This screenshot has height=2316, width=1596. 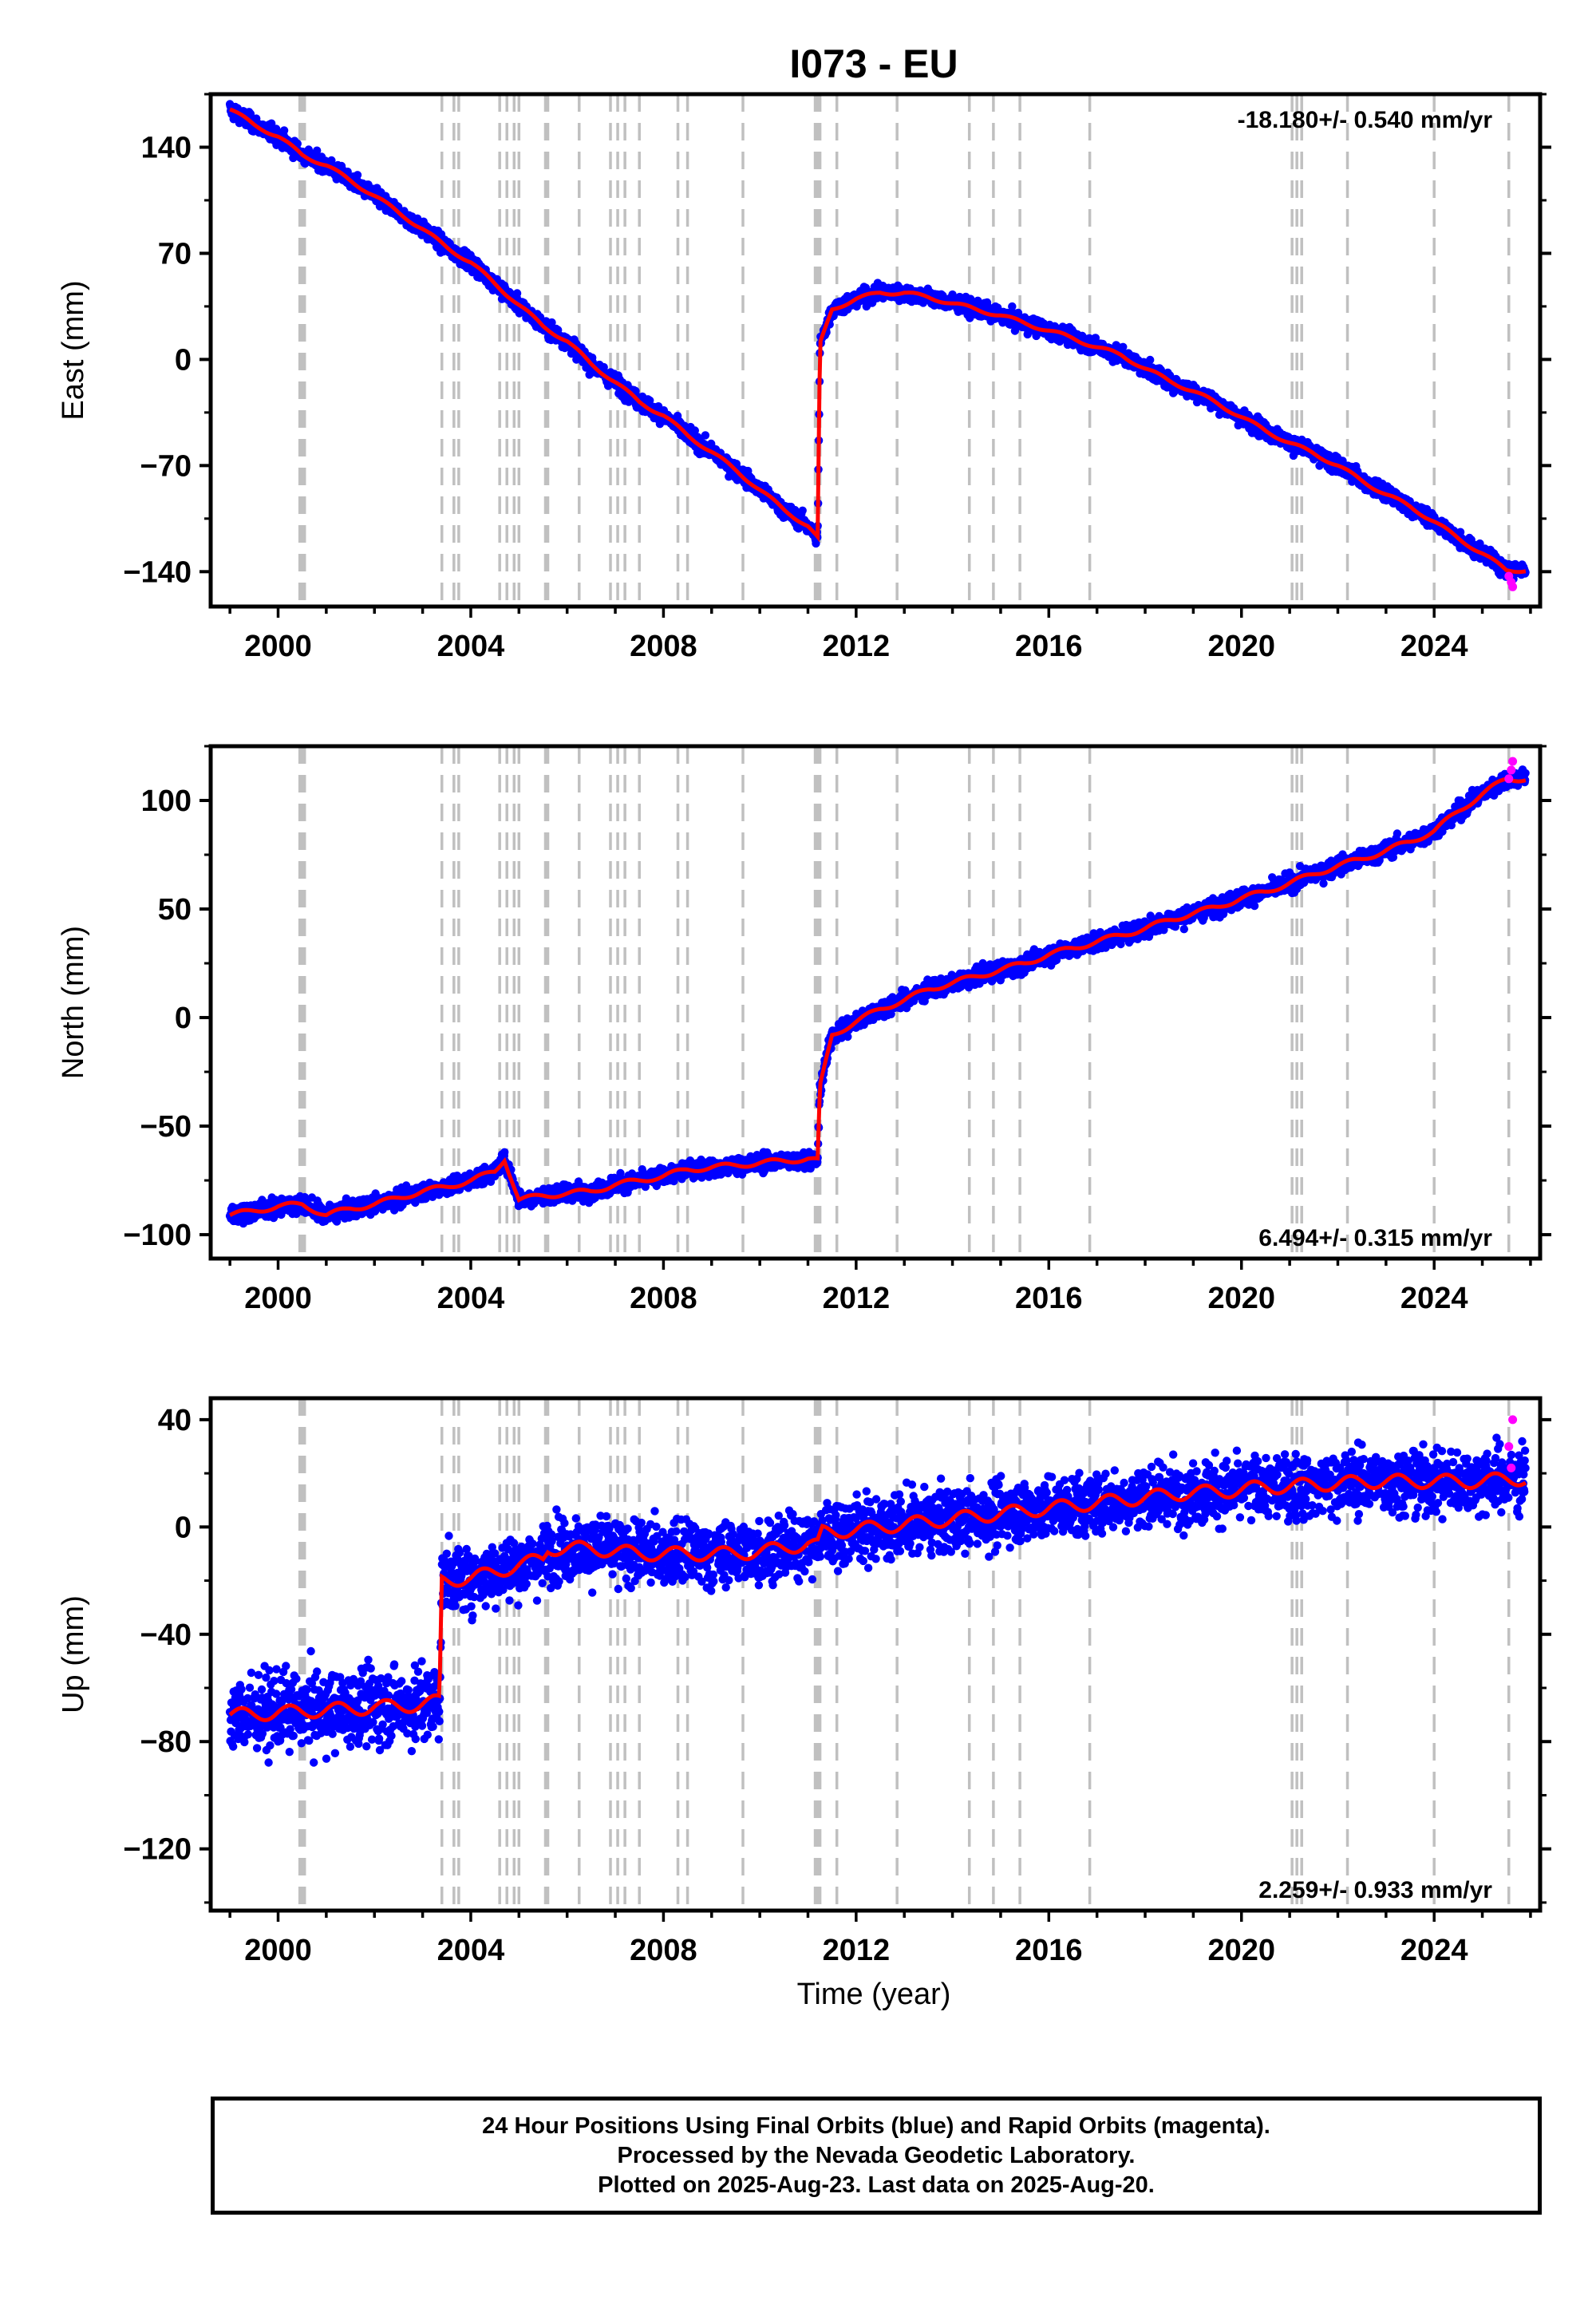 I want to click on east-velocity-text: -18.180+/- 0.540 mm/yr, so click(x=1365, y=120).